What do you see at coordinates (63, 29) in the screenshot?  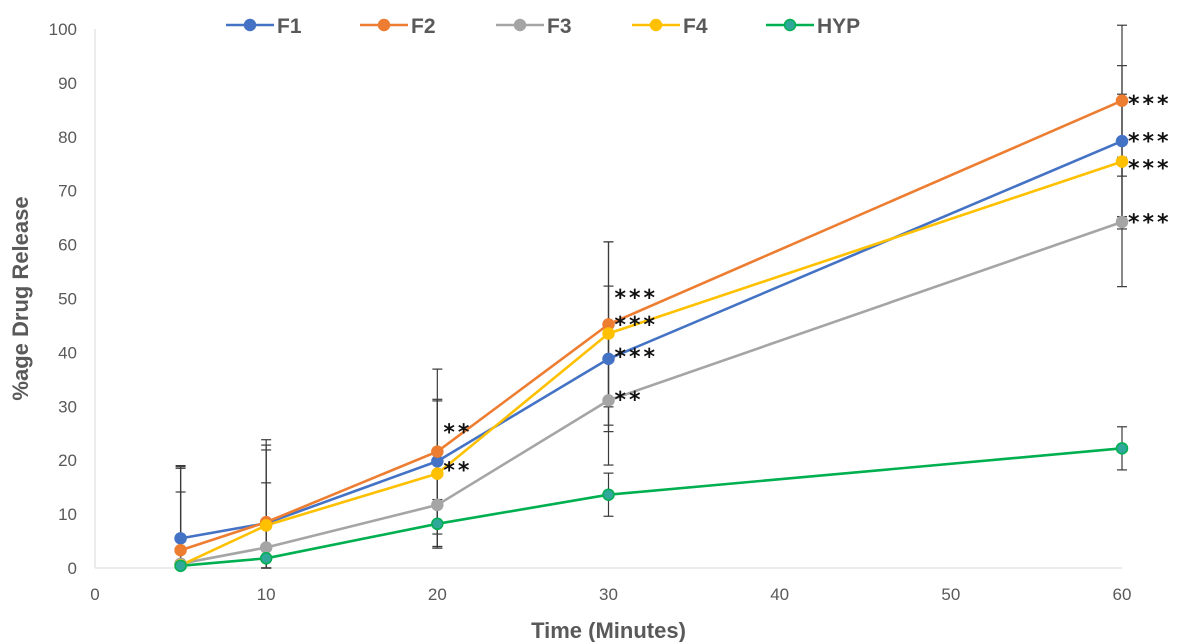 I see `y-tick-label: 100` at bounding box center [63, 29].